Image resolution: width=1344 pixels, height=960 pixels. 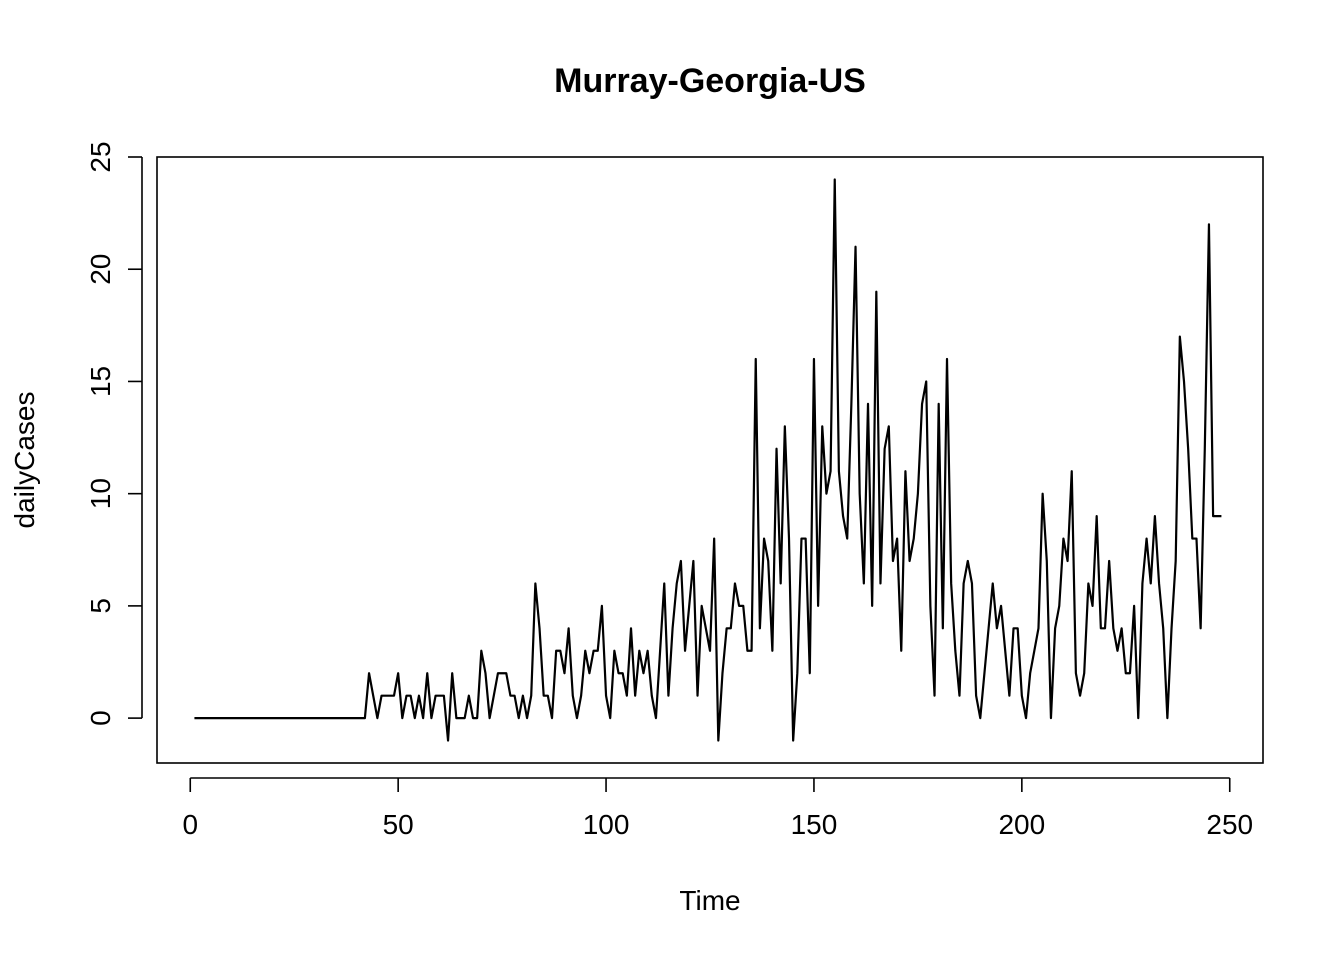 I want to click on y-tick-label: 25, so click(x=100, y=156).